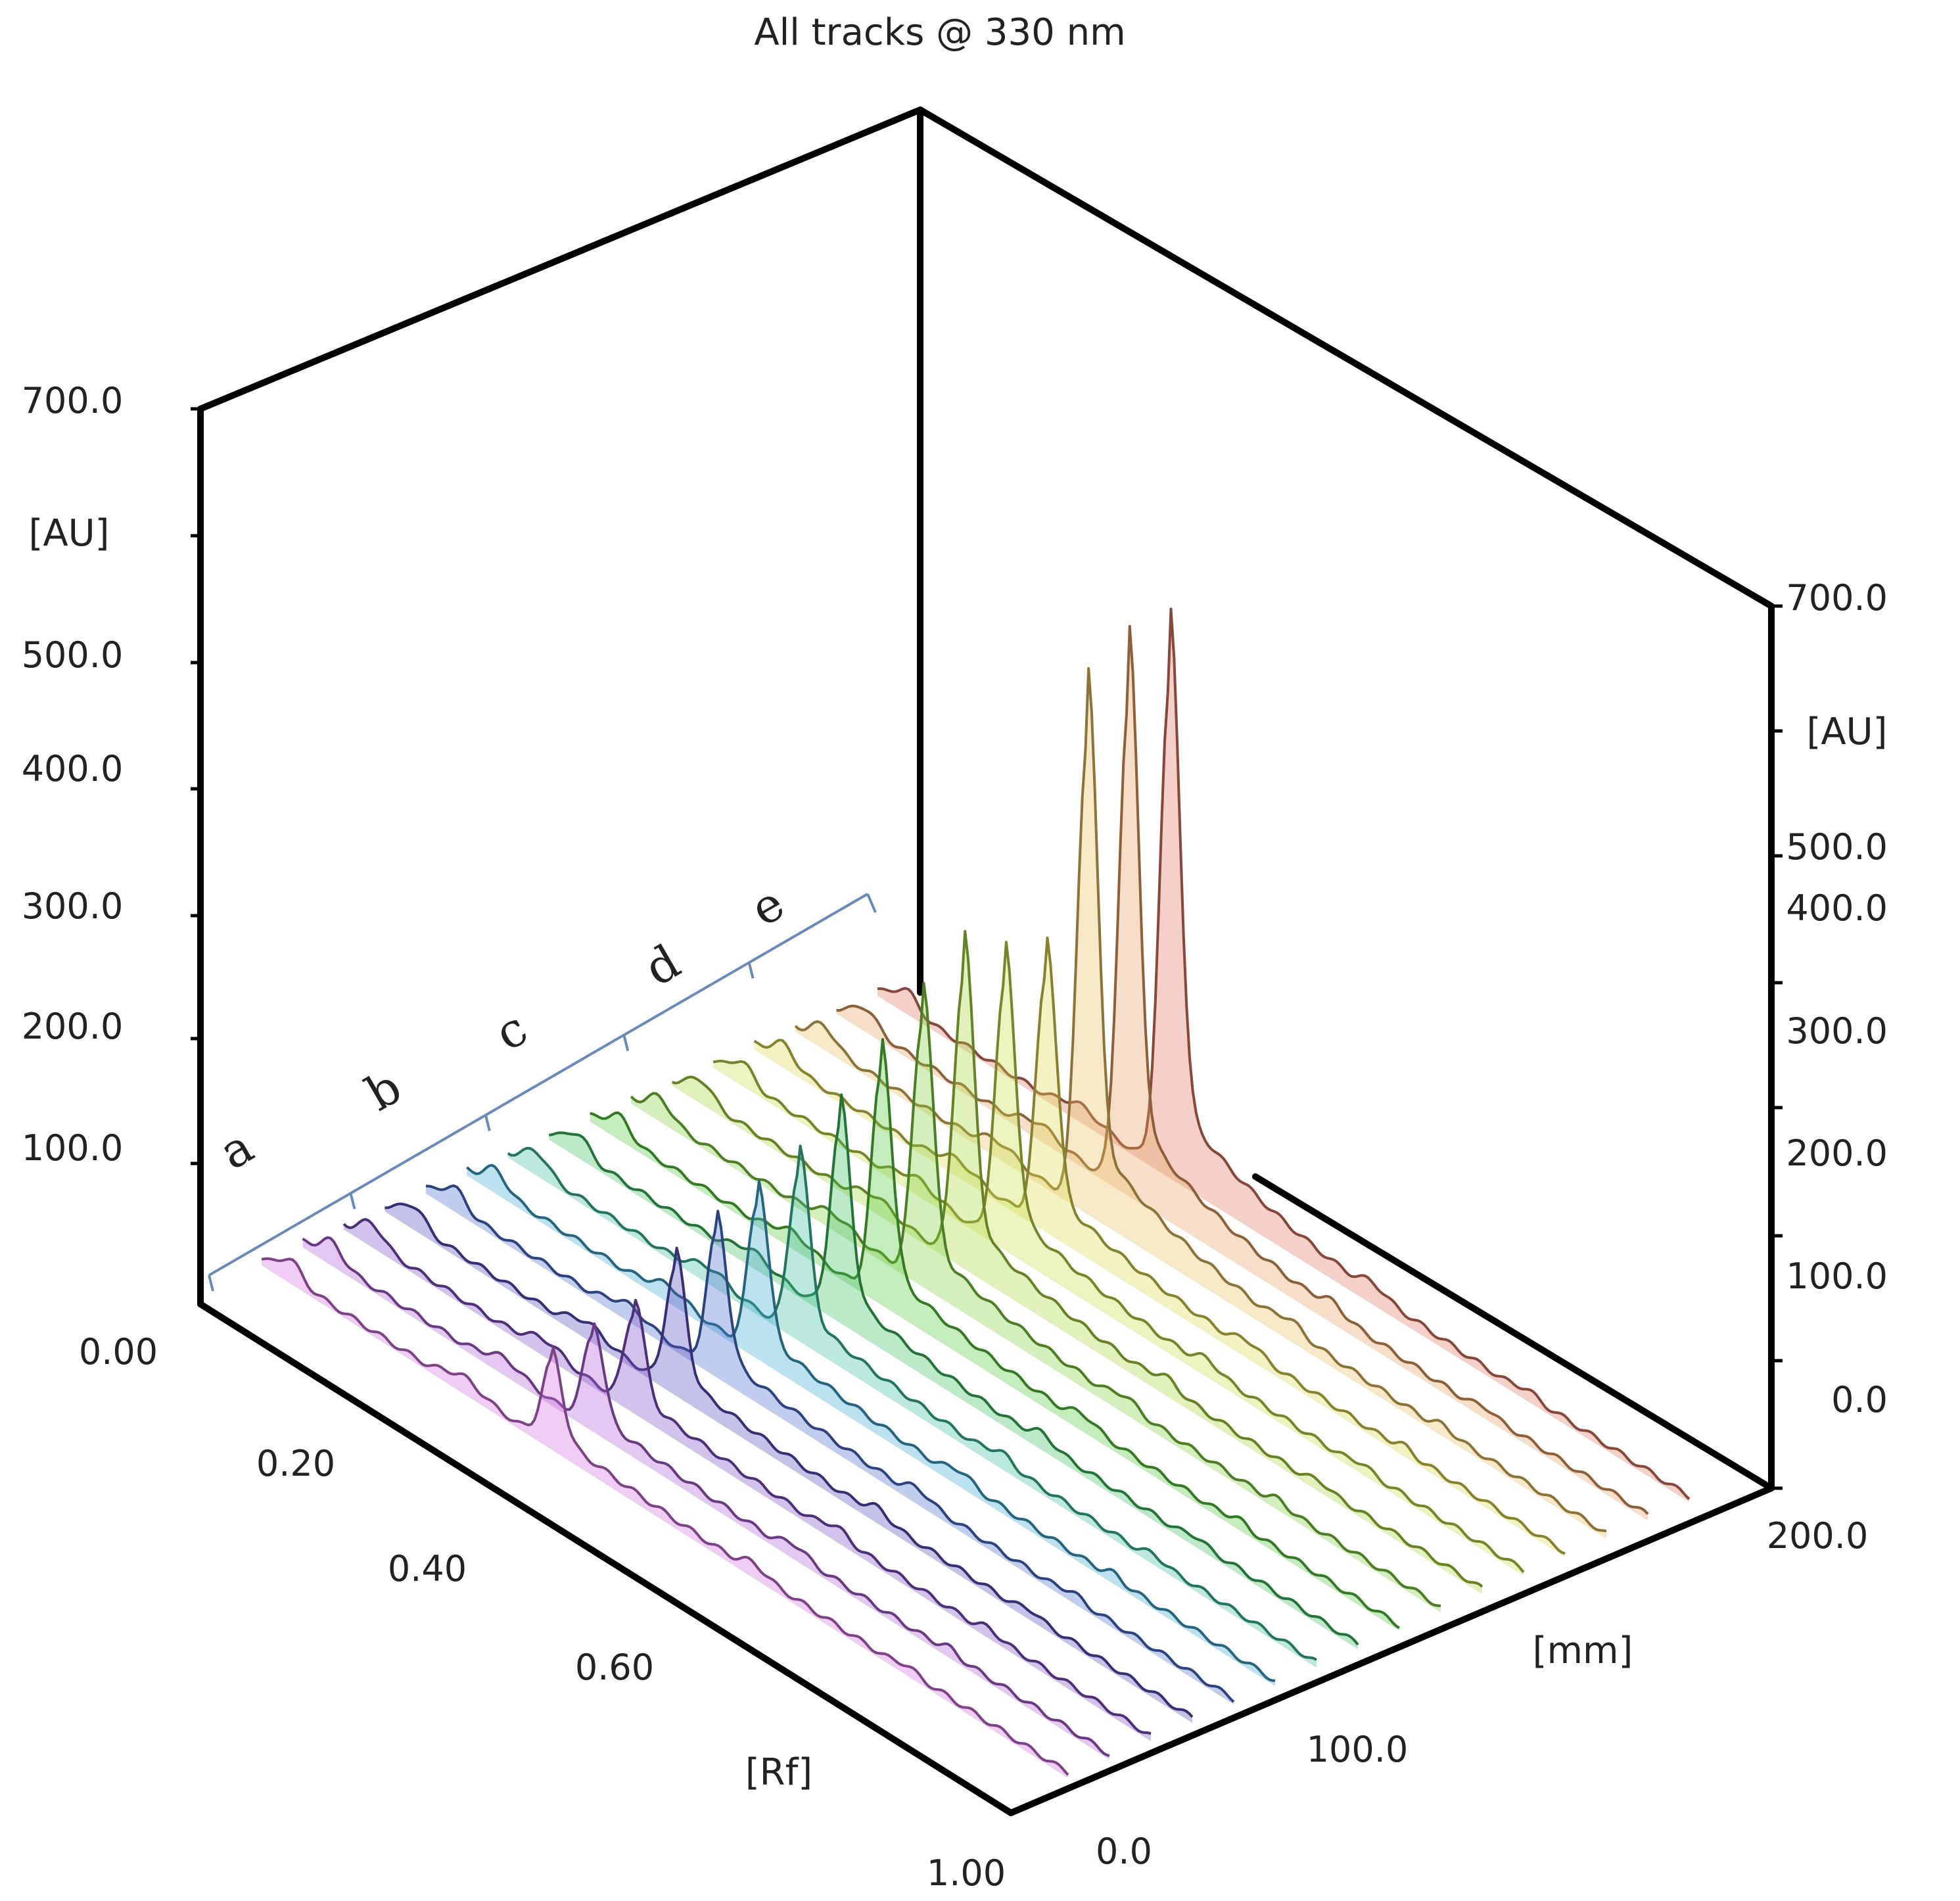 Image resolution: width=1960 pixels, height=1901 pixels. I want to click on frame-top-right-edge, so click(1346, 358).